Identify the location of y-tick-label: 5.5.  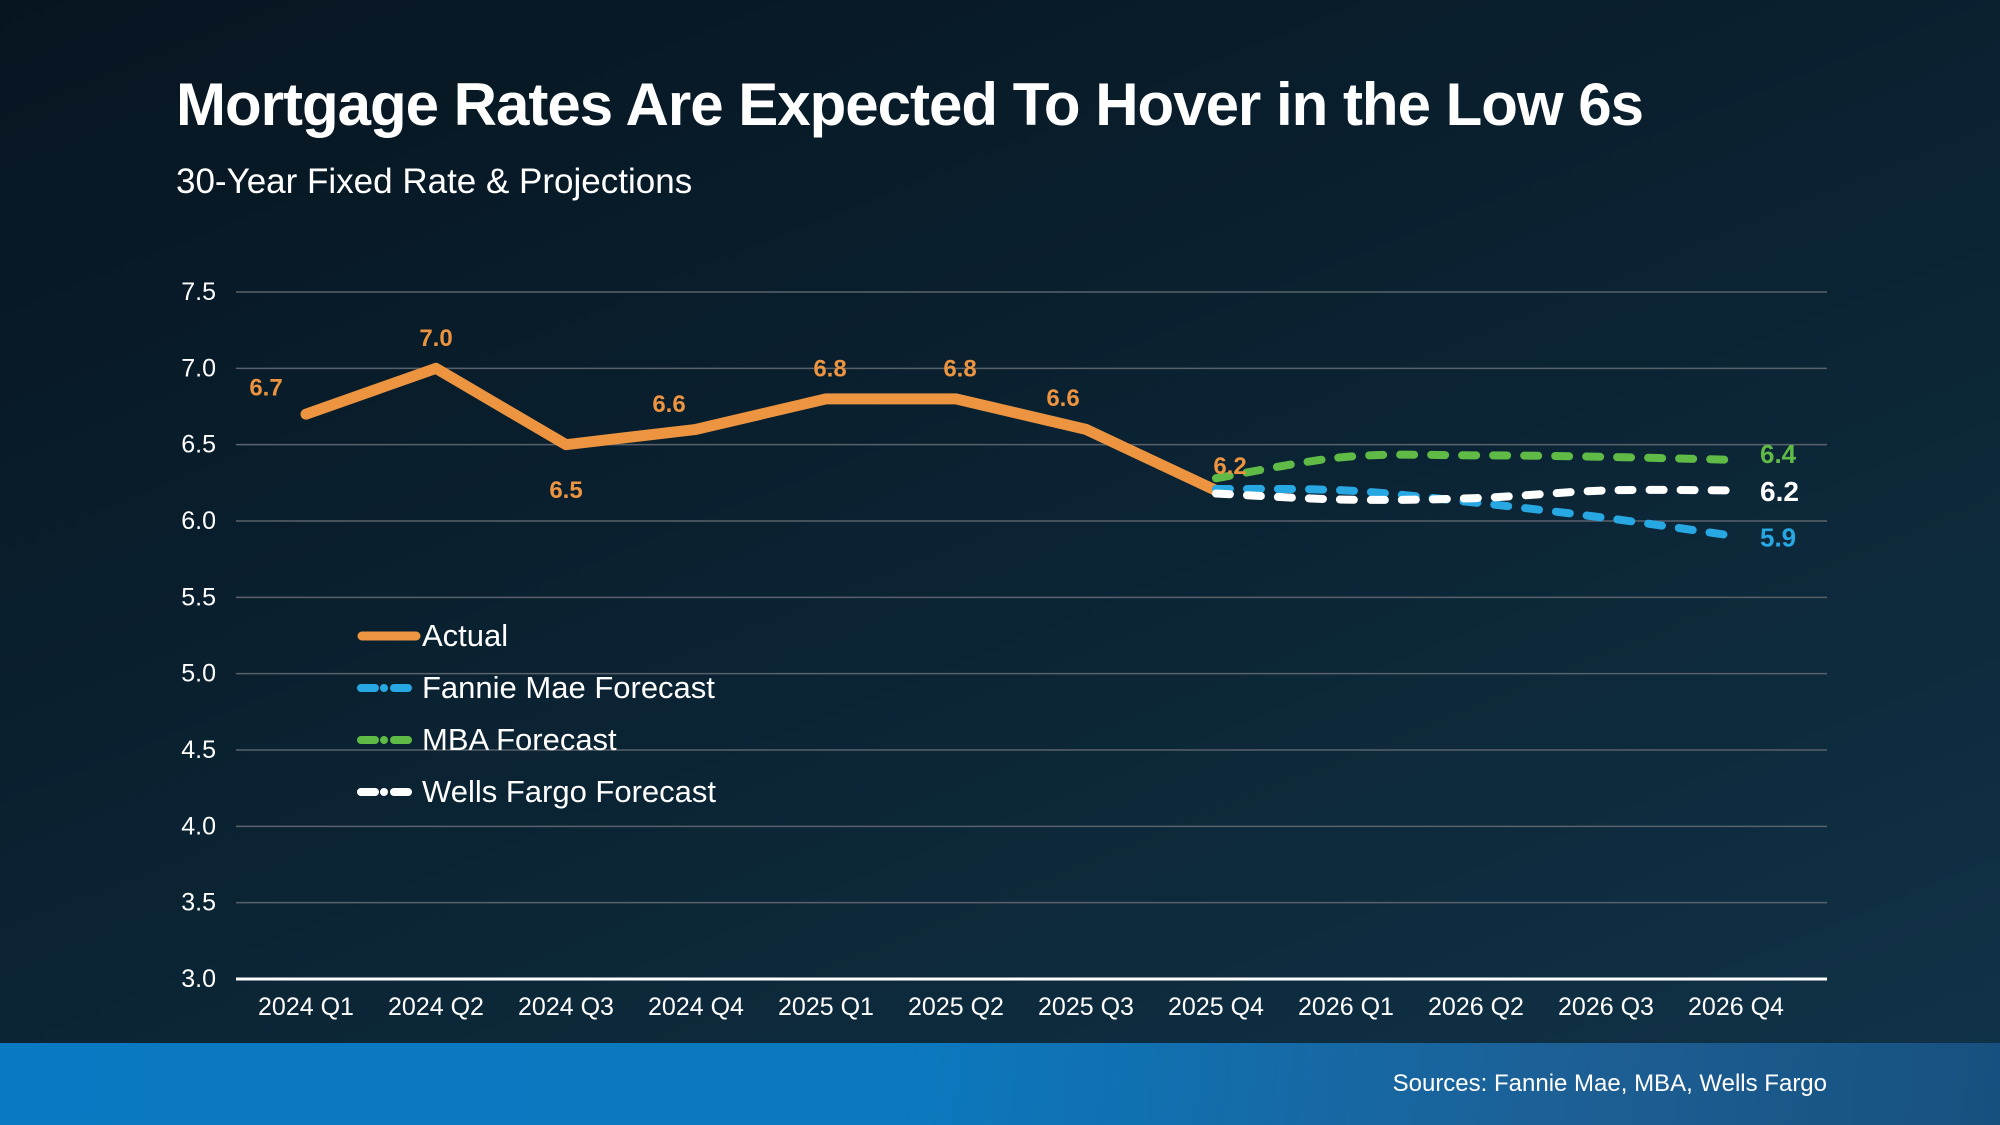
(198, 597).